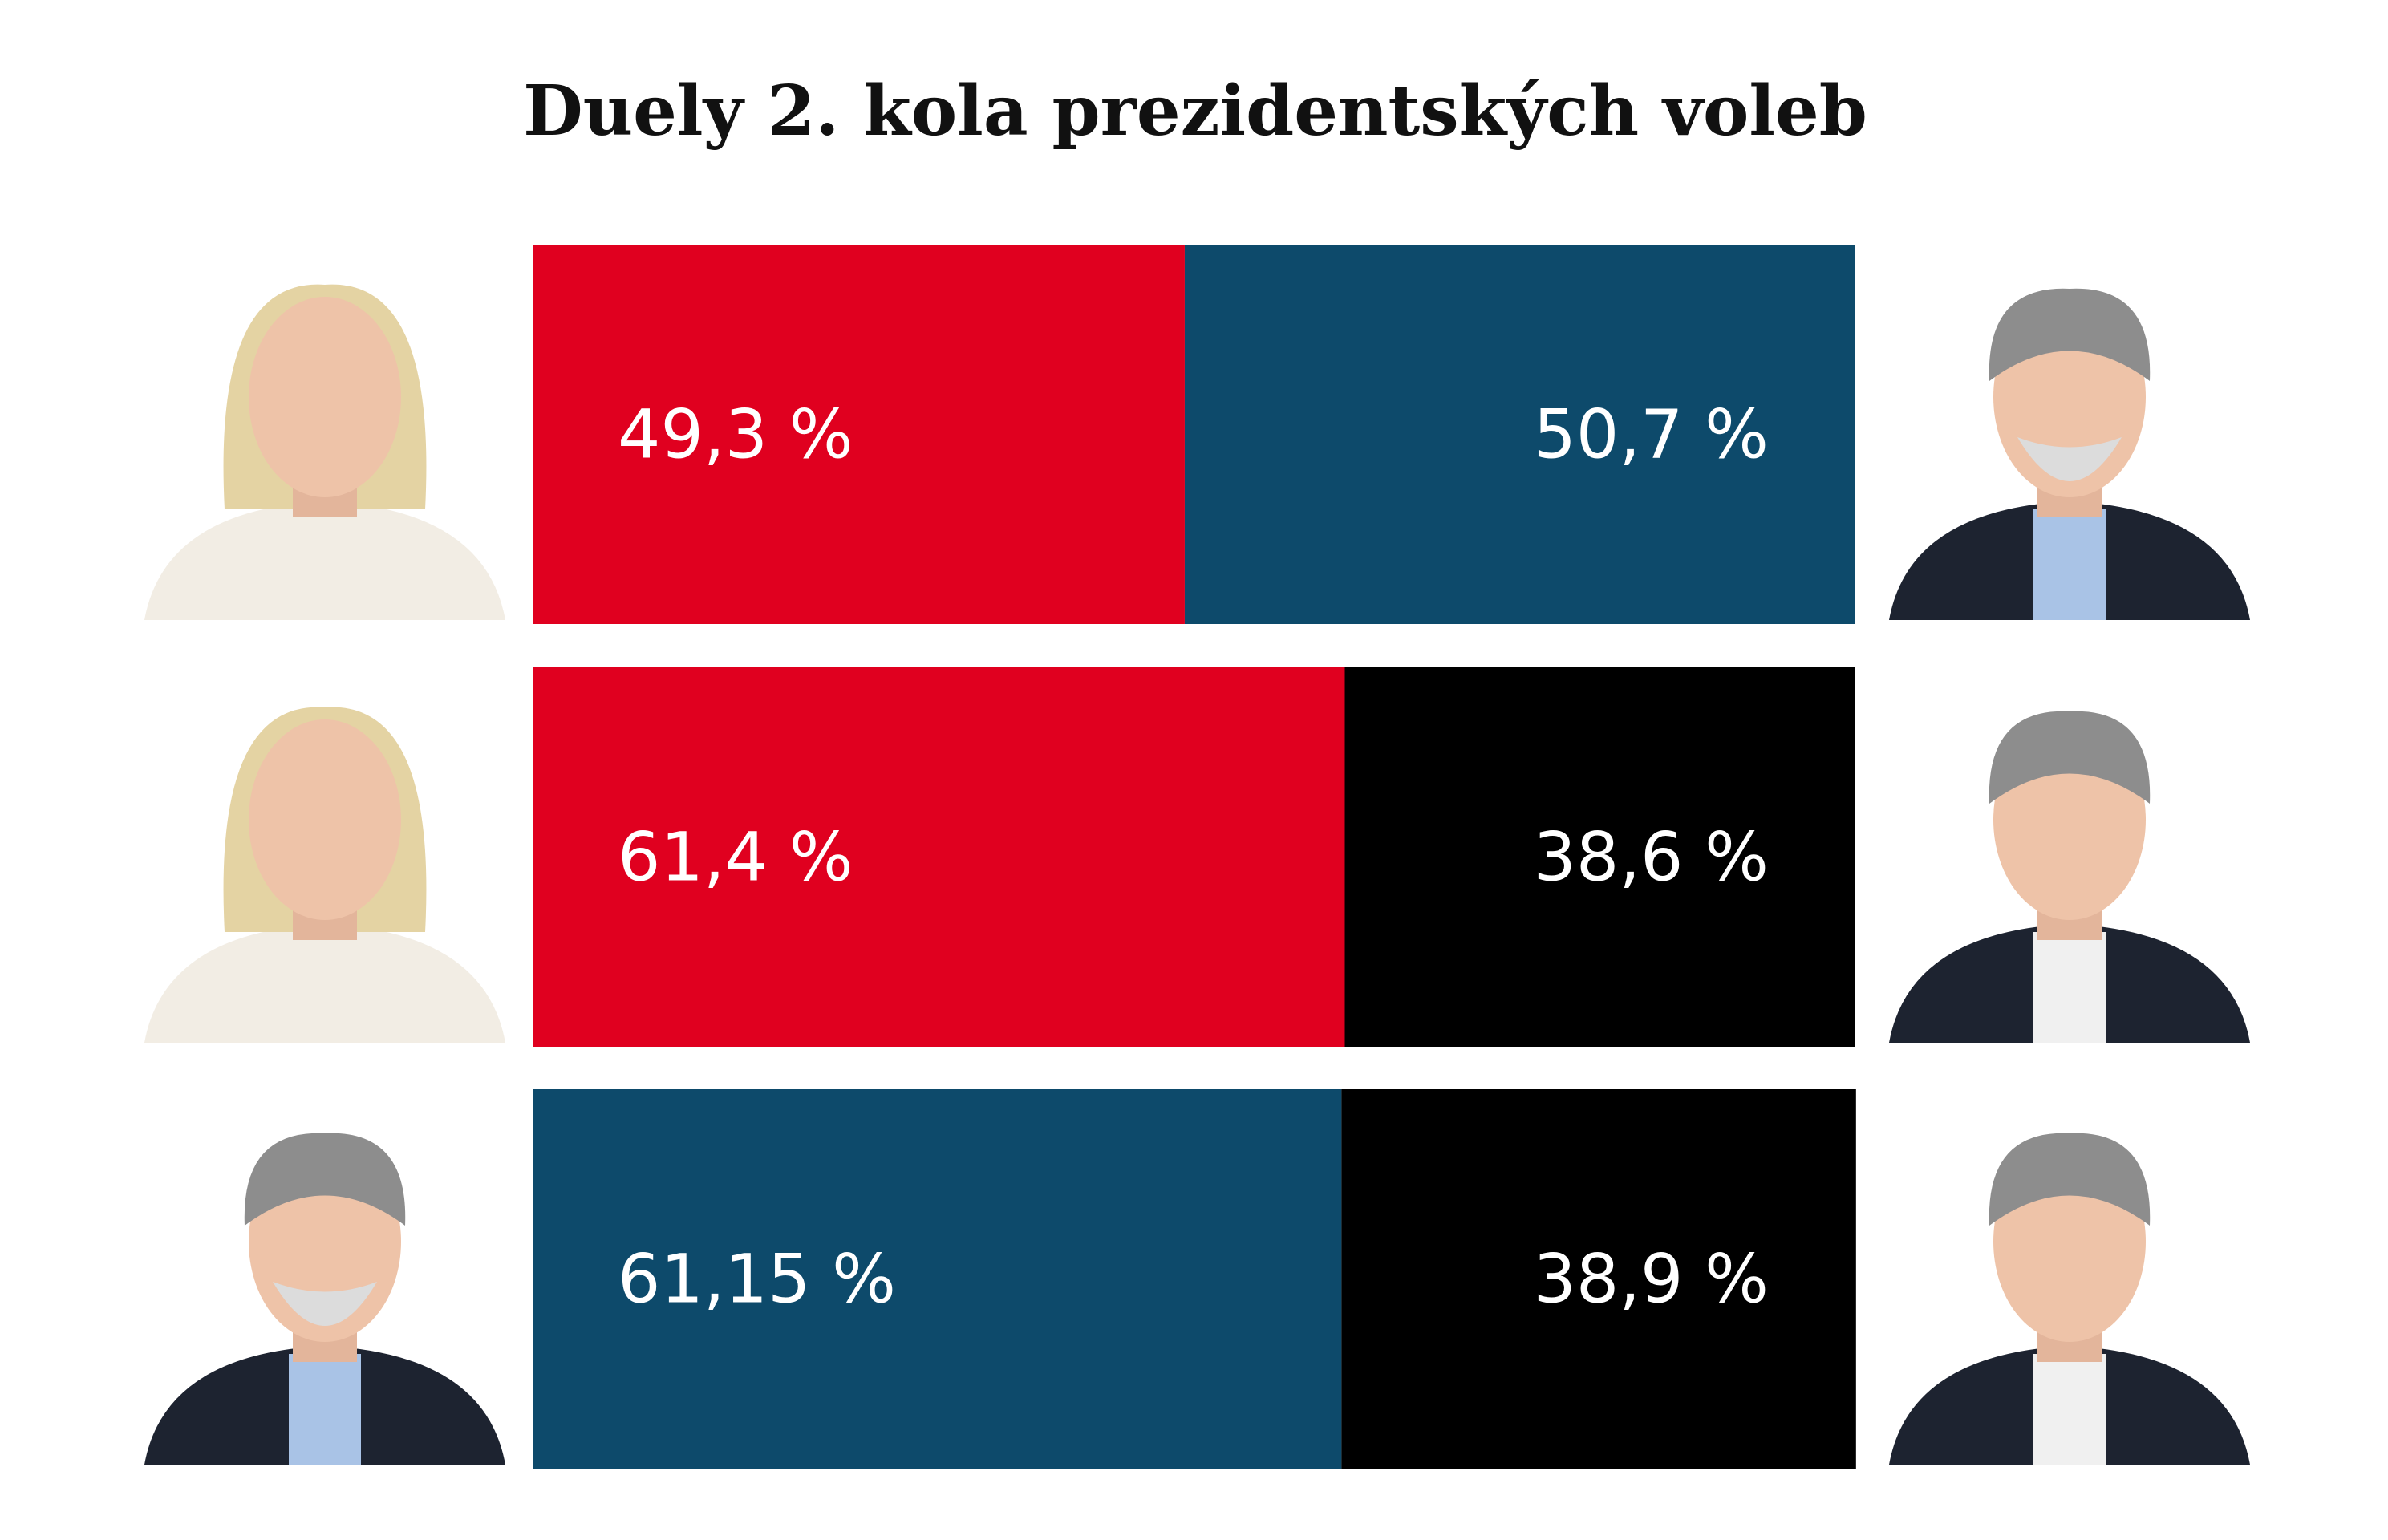 The height and width of the screenshot is (1540, 2388). I want to click on chart-title: Duely 2. kola prezidentských voleb, so click(1195, 111).